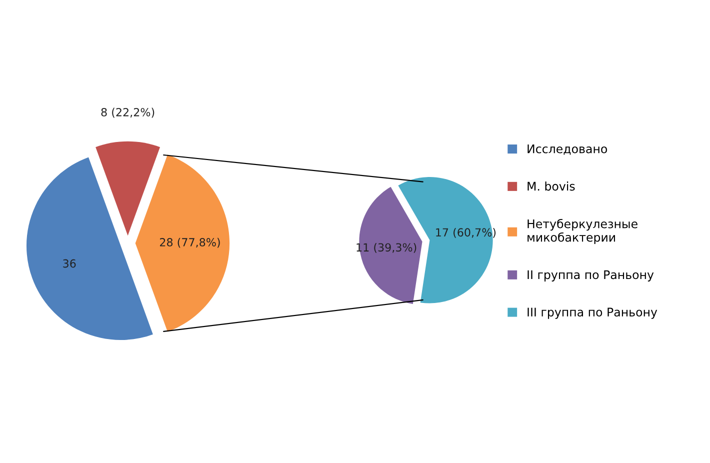 This screenshot has width=710, height=463. I want to click on data-label: 28 (77,8%), so click(190, 243).